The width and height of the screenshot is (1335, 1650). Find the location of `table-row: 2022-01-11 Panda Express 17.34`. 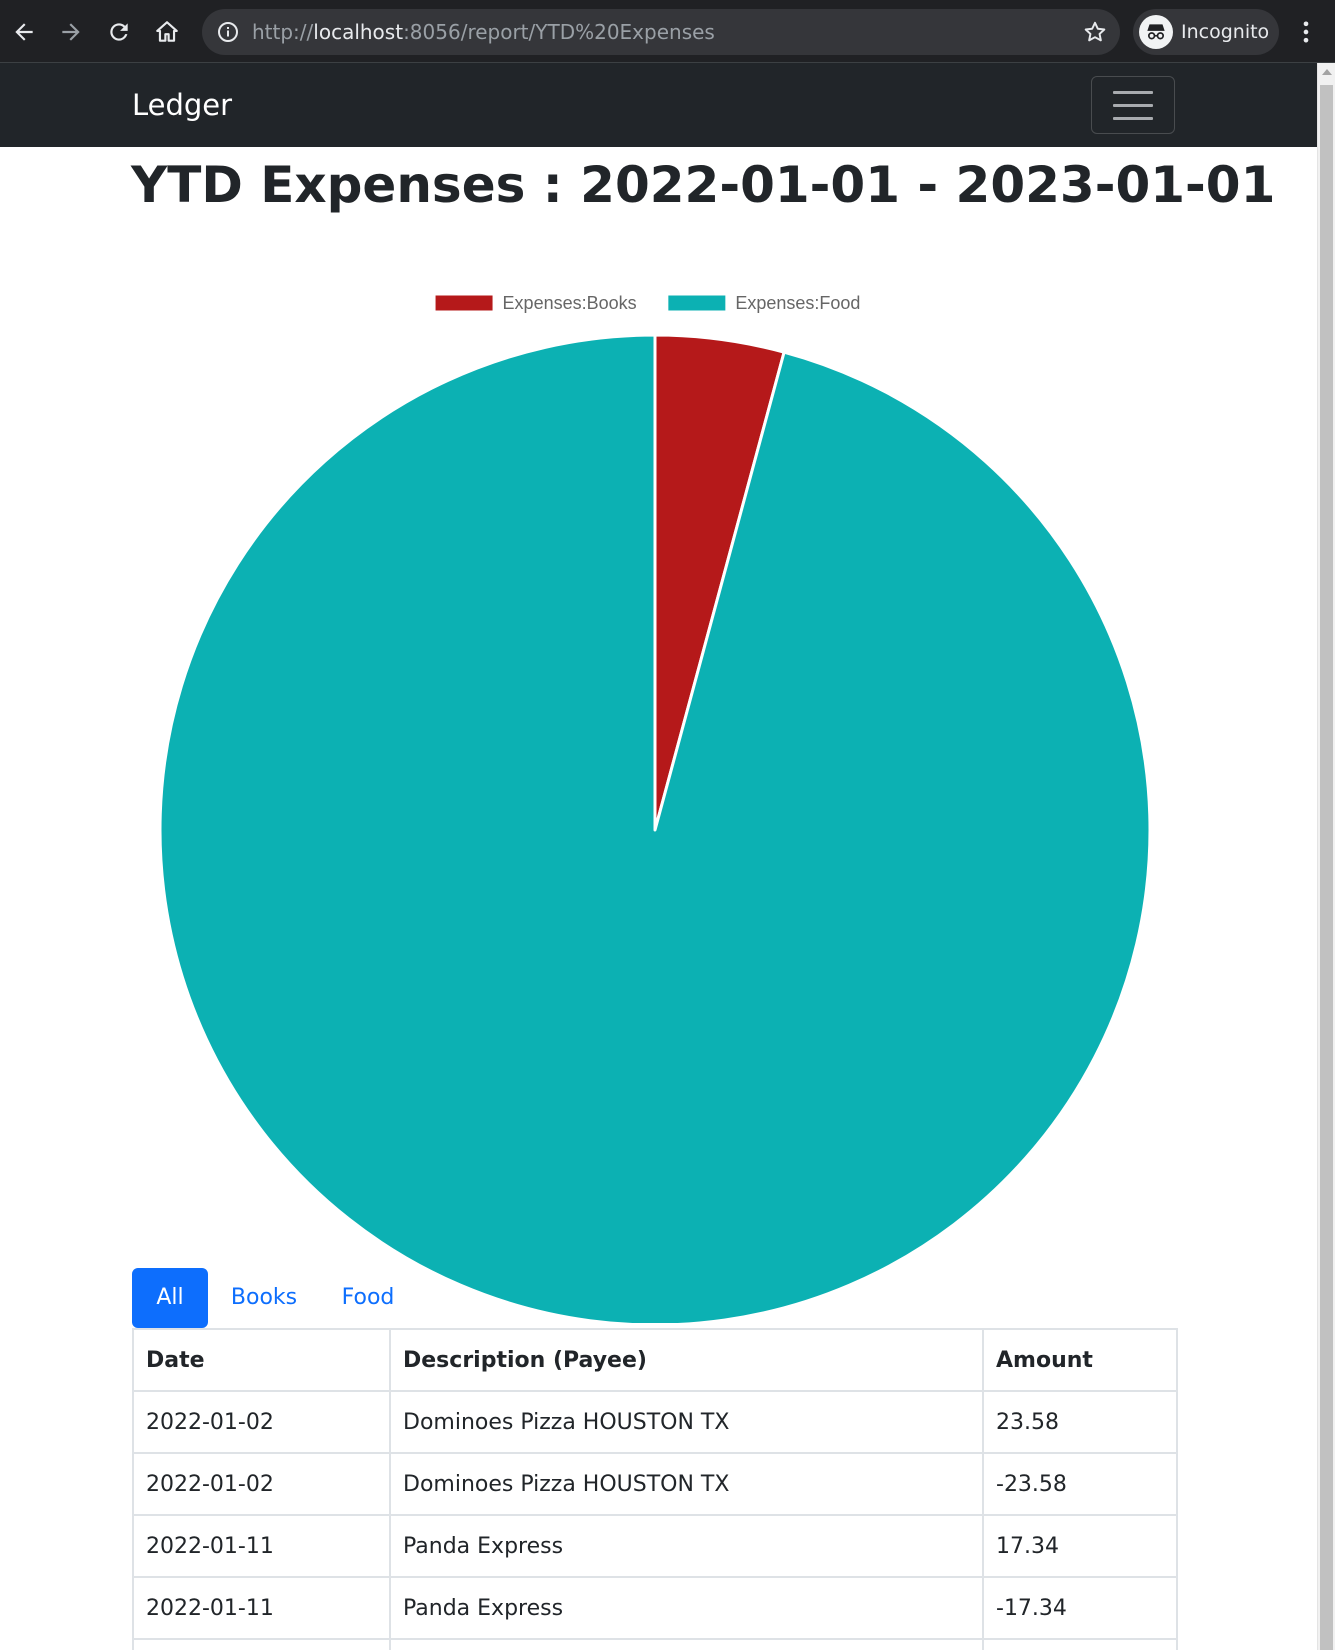

table-row: 2022-01-11 Panda Express 17.34 is located at coordinates (655, 1546).